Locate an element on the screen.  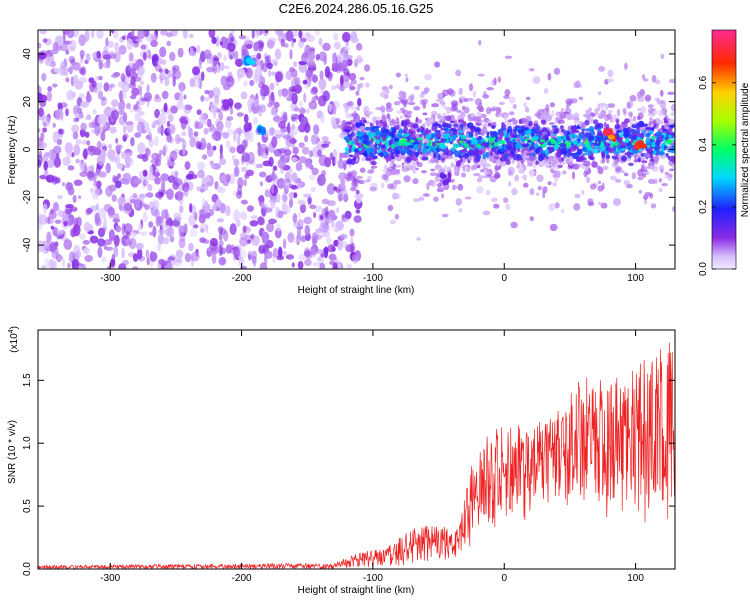
figure-title: C2E6.2024.286.05.16.G25 is located at coordinates (356, 8).